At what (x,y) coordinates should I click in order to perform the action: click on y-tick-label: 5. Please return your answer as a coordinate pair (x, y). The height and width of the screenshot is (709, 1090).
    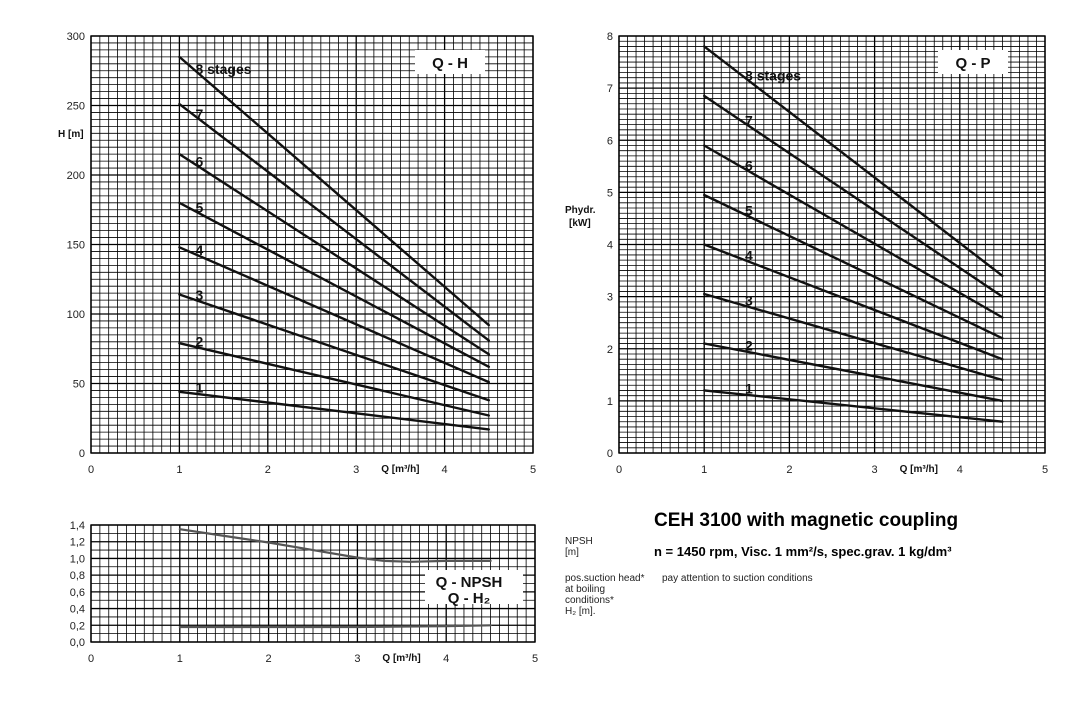
    Looking at the image, I should click on (610, 193).